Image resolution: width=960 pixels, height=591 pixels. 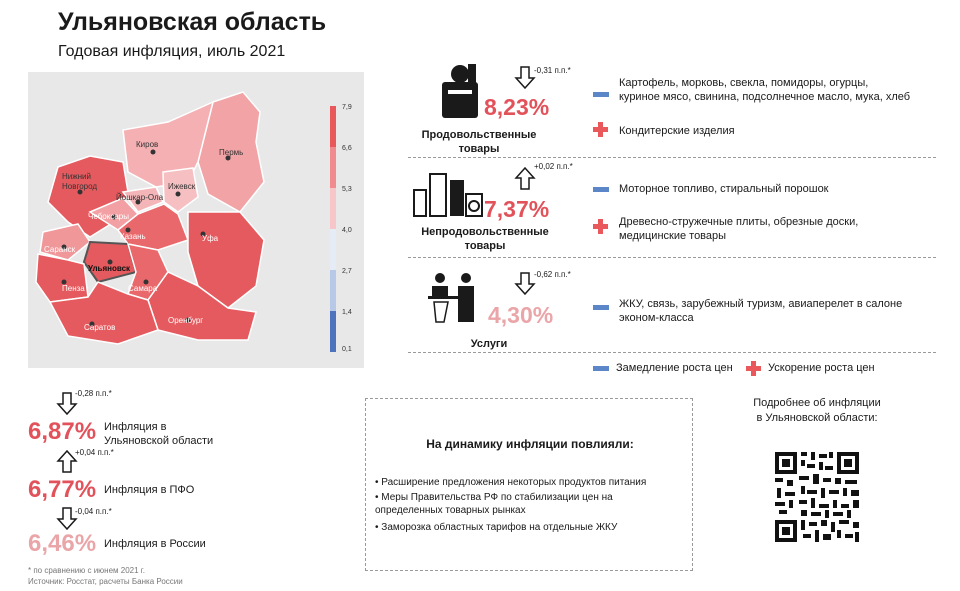 I want to click on legend-minus-icon, so click(x=601, y=368).